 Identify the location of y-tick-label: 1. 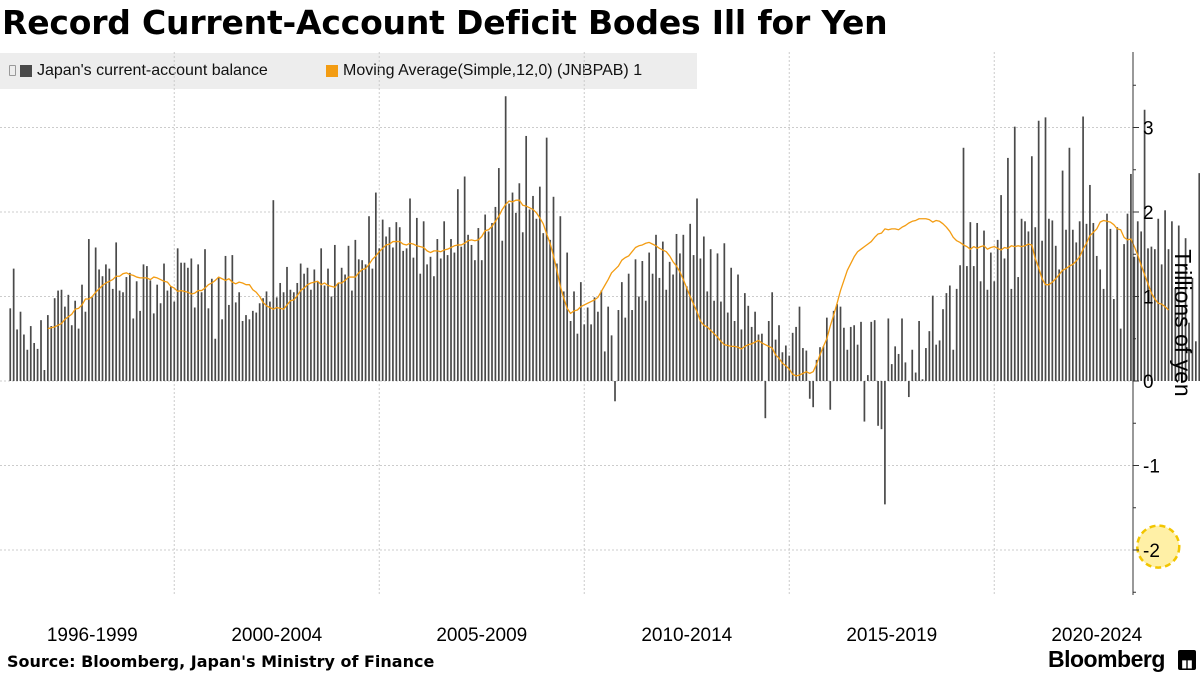
(1148, 298).